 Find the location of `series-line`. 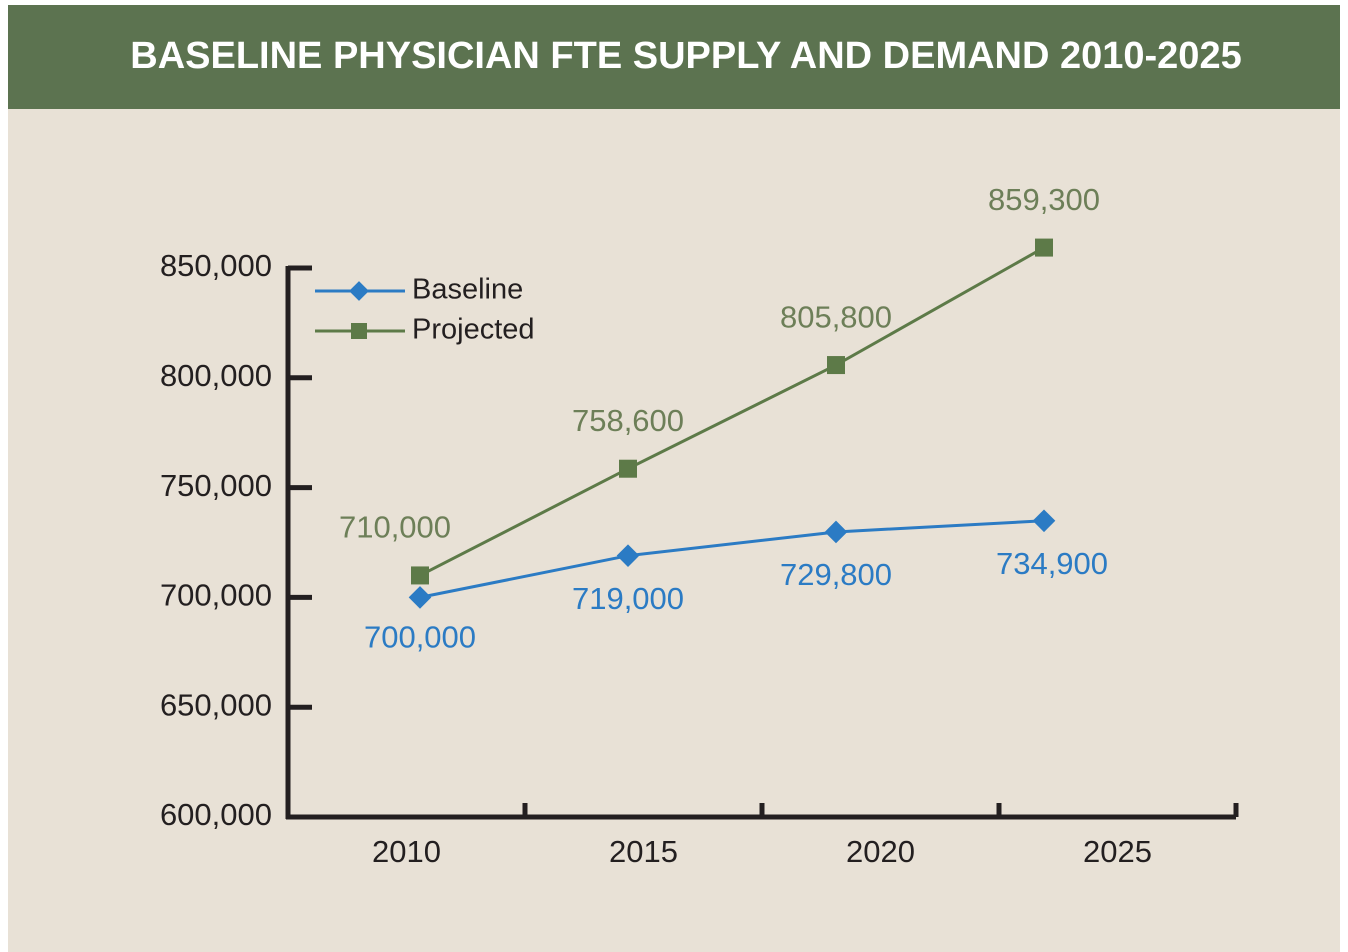

series-line is located at coordinates (732, 559).